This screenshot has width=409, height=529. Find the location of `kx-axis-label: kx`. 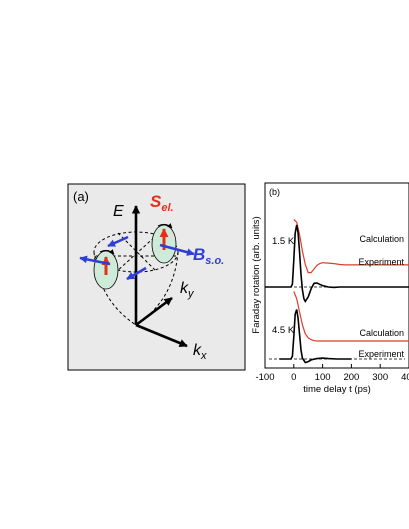

kx-axis-label: kx is located at coordinates (200, 352).